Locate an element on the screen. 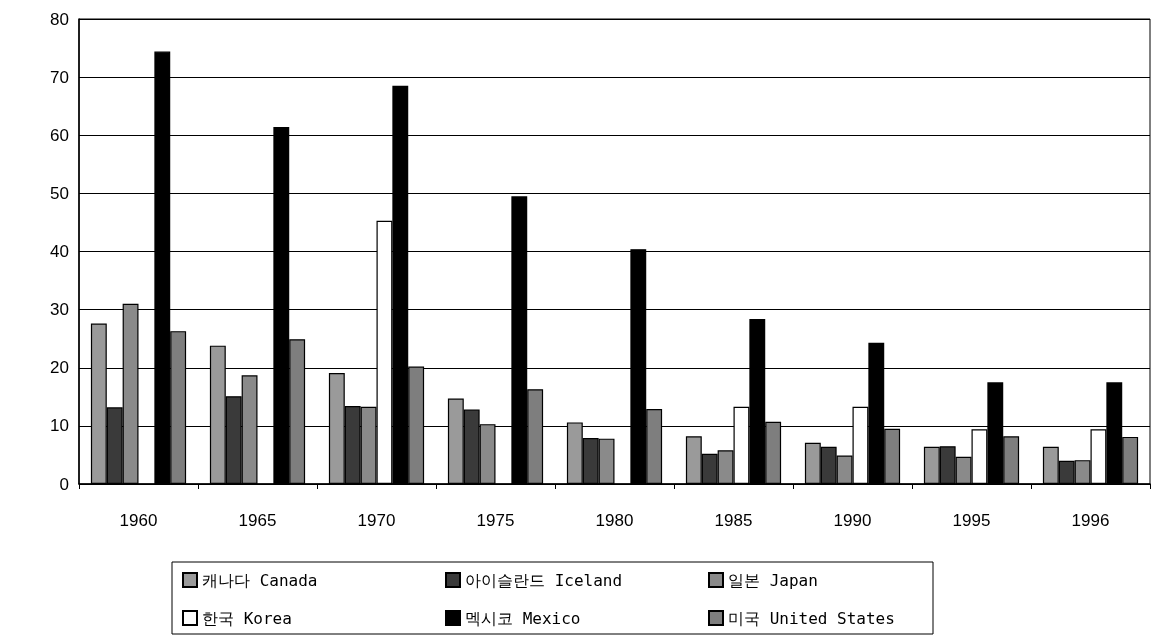 The image size is (1153, 640). x-tick-label: 1970 is located at coordinates (376, 520).